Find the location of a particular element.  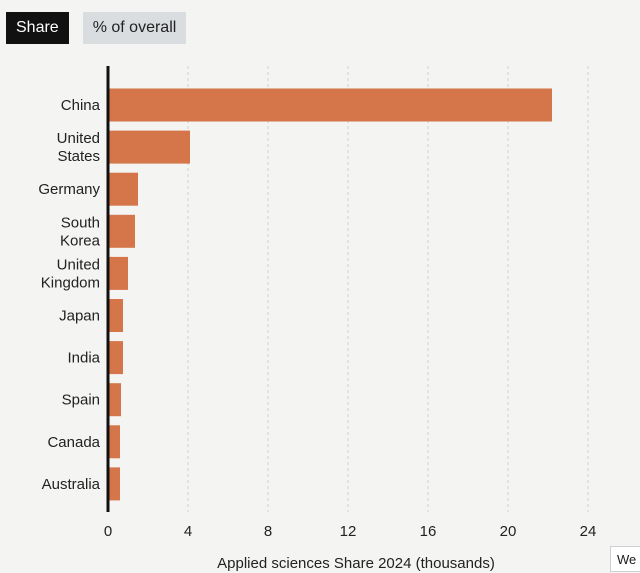

x-tick-label: 20 is located at coordinates (508, 531).